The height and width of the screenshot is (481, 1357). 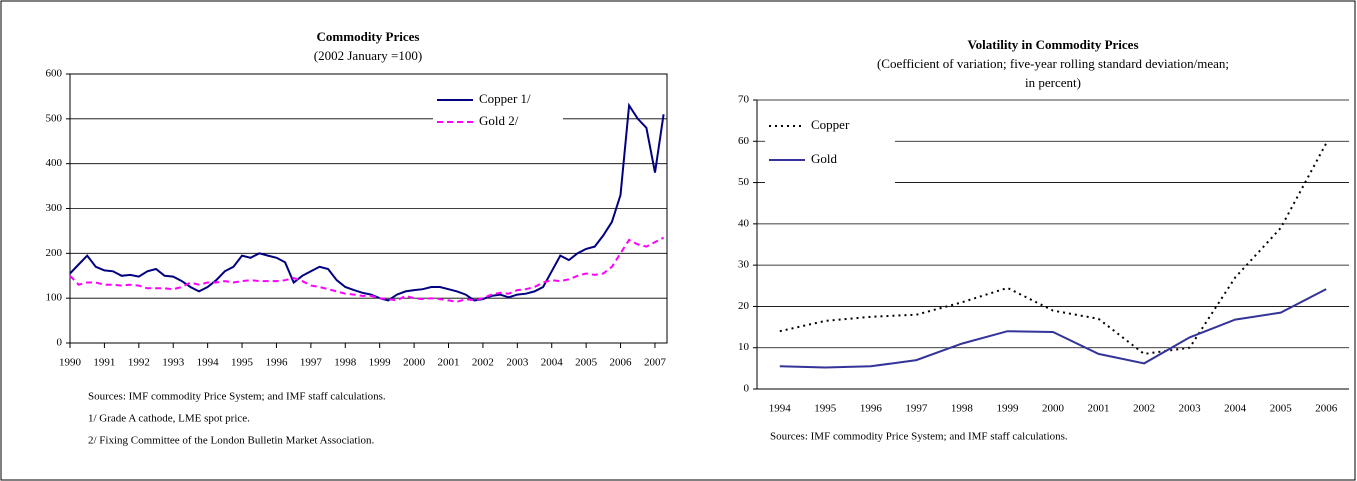 What do you see at coordinates (1052, 44) in the screenshot?
I see `chart-title: Volatility in Commodity Prices` at bounding box center [1052, 44].